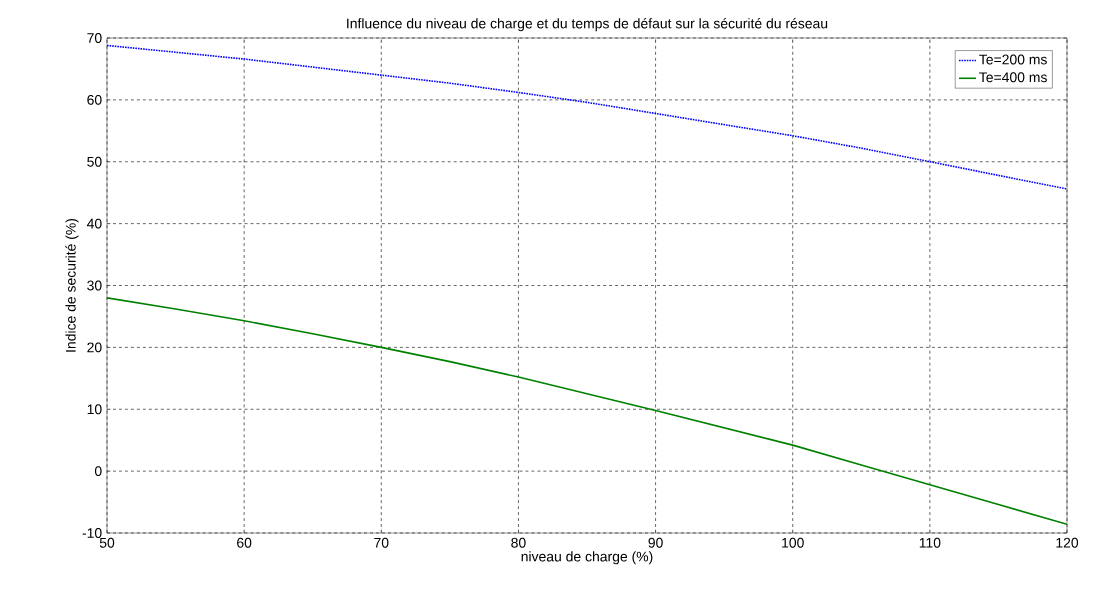 This screenshot has width=1097, height=590. What do you see at coordinates (1013, 77) in the screenshot?
I see `legend-label: Te=400 ms` at bounding box center [1013, 77].